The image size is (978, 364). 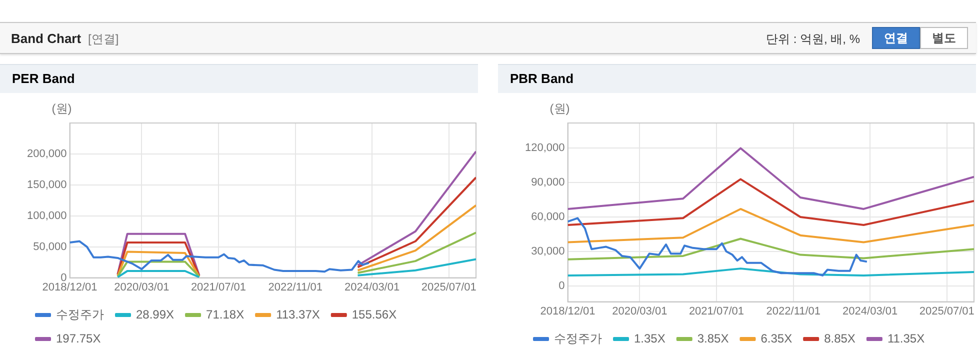 What do you see at coordinates (103, 39) in the screenshot?
I see `text: [연결]` at bounding box center [103, 39].